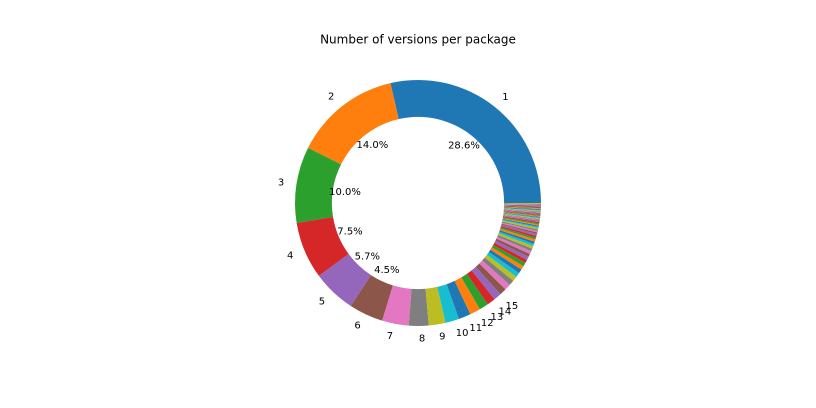  I want to click on wedge-label: 2, so click(331, 97).